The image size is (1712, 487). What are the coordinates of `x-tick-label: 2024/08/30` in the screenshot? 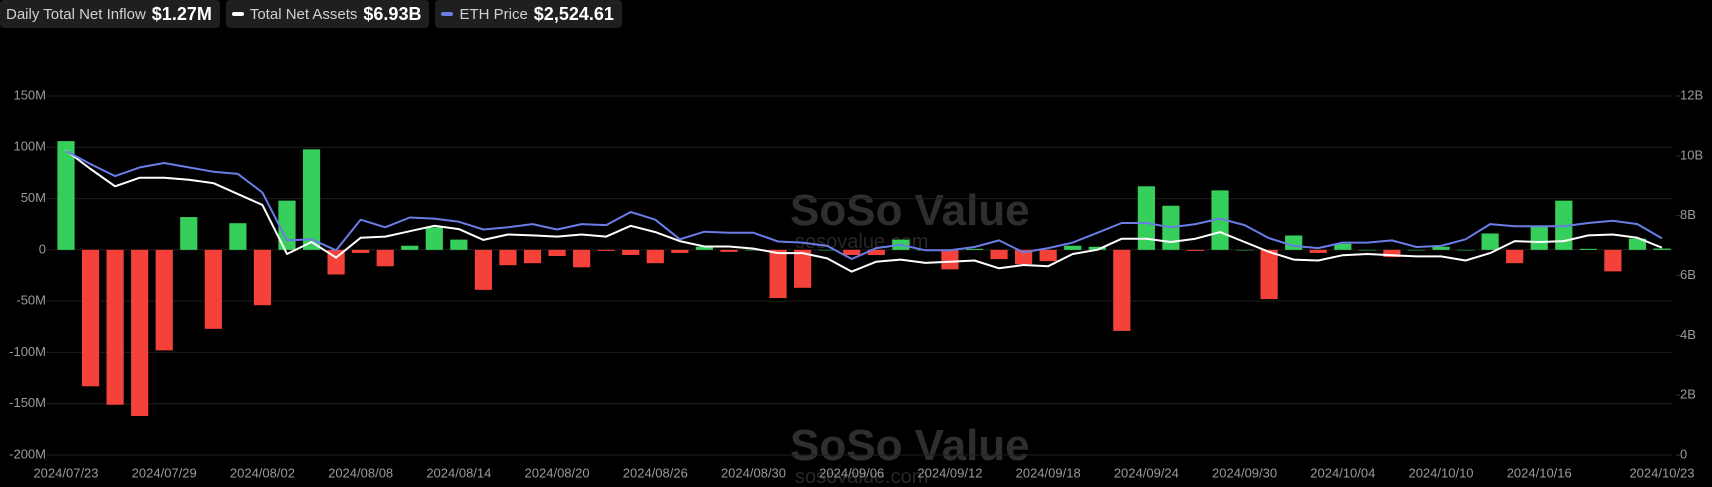 It's located at (753, 472).